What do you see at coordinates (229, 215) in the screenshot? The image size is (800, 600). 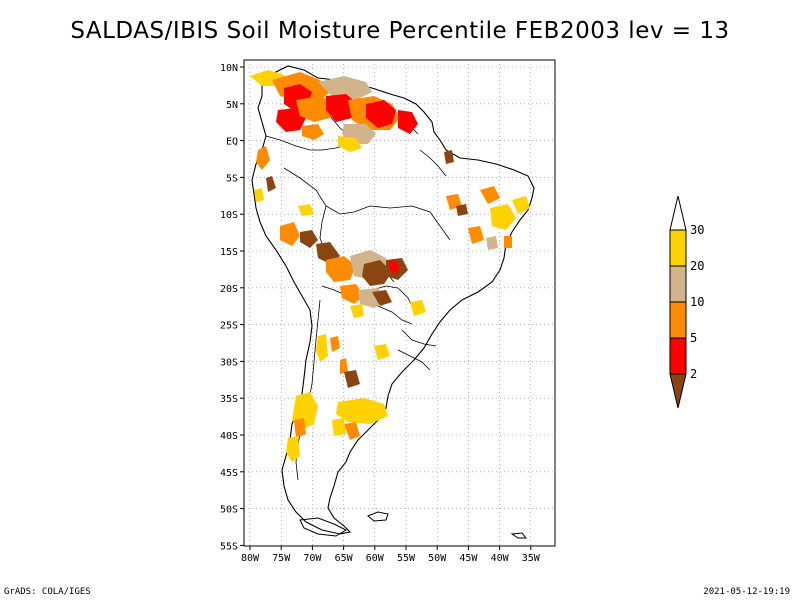 I see `lat-tick-label: 10S` at bounding box center [229, 215].